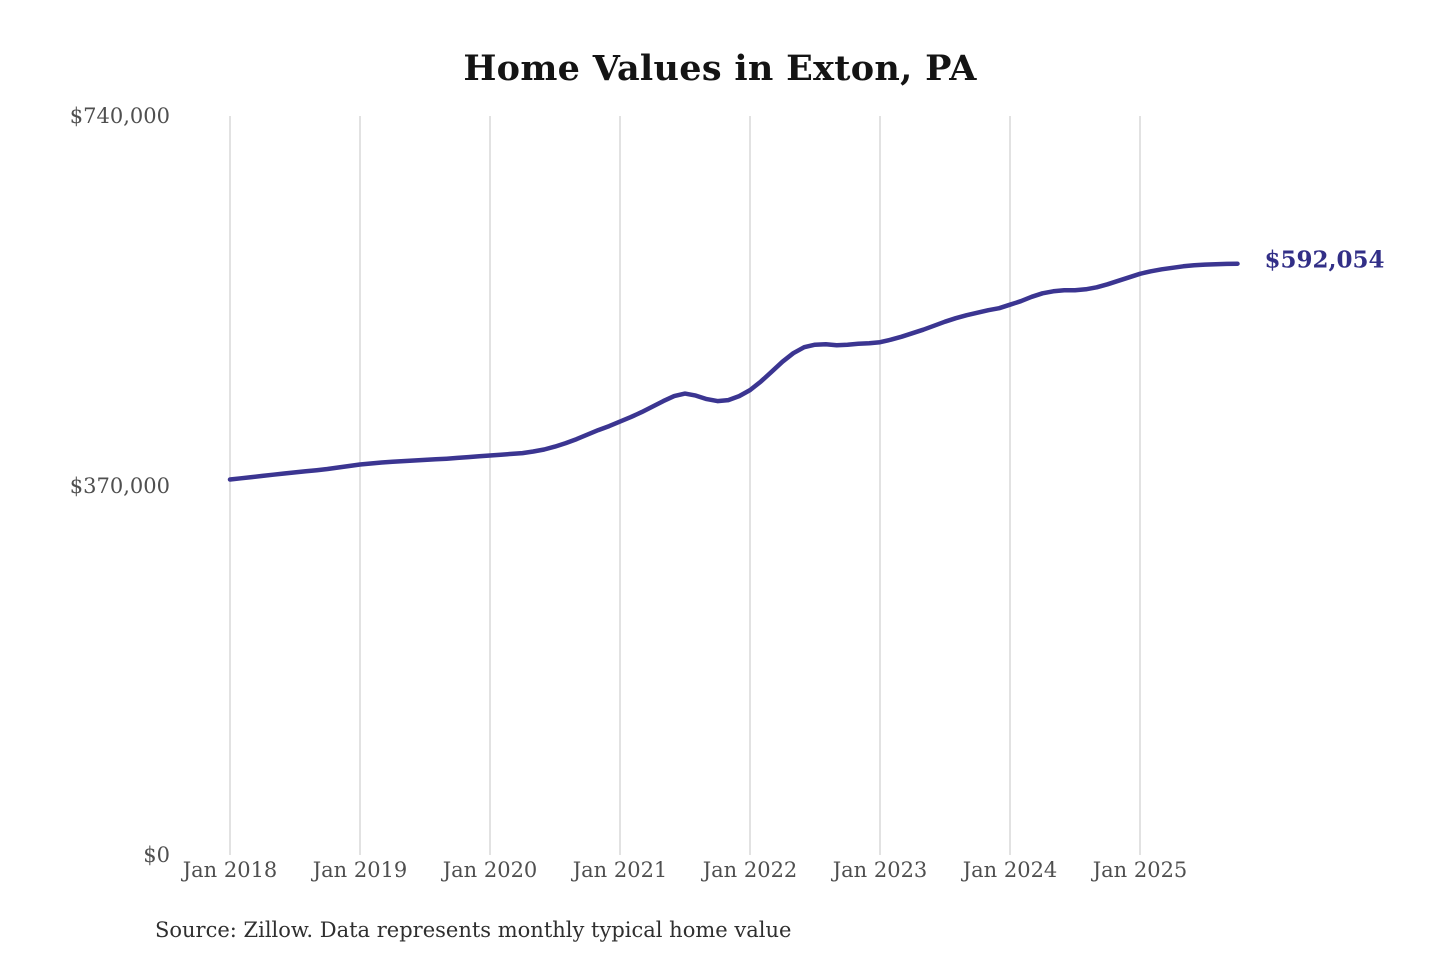 This screenshot has width=1440, height=960. I want to click on chart-title: Home Values in Exton, PA, so click(720, 68).